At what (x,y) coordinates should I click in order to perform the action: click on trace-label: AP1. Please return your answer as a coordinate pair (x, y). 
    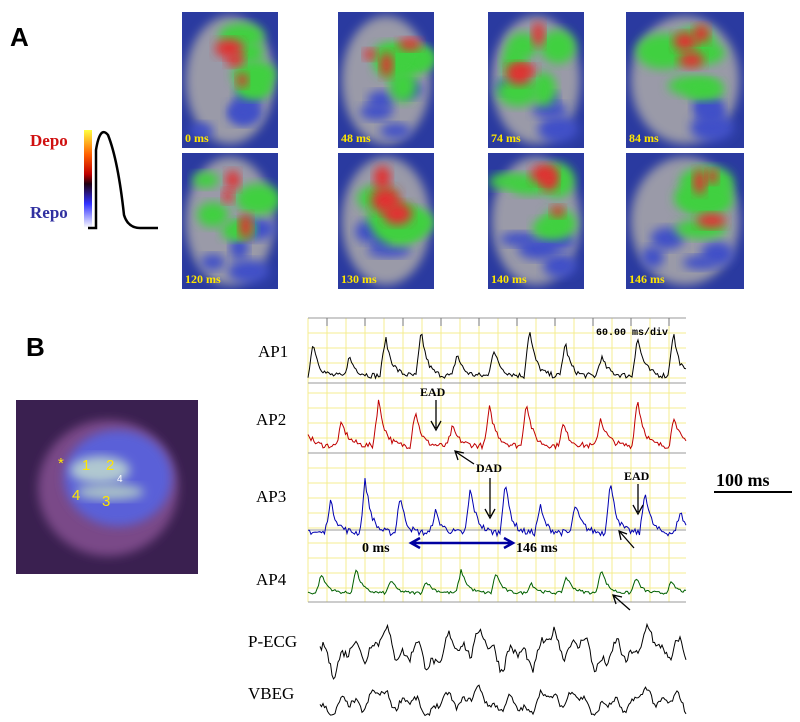
    Looking at the image, I should click on (273, 351).